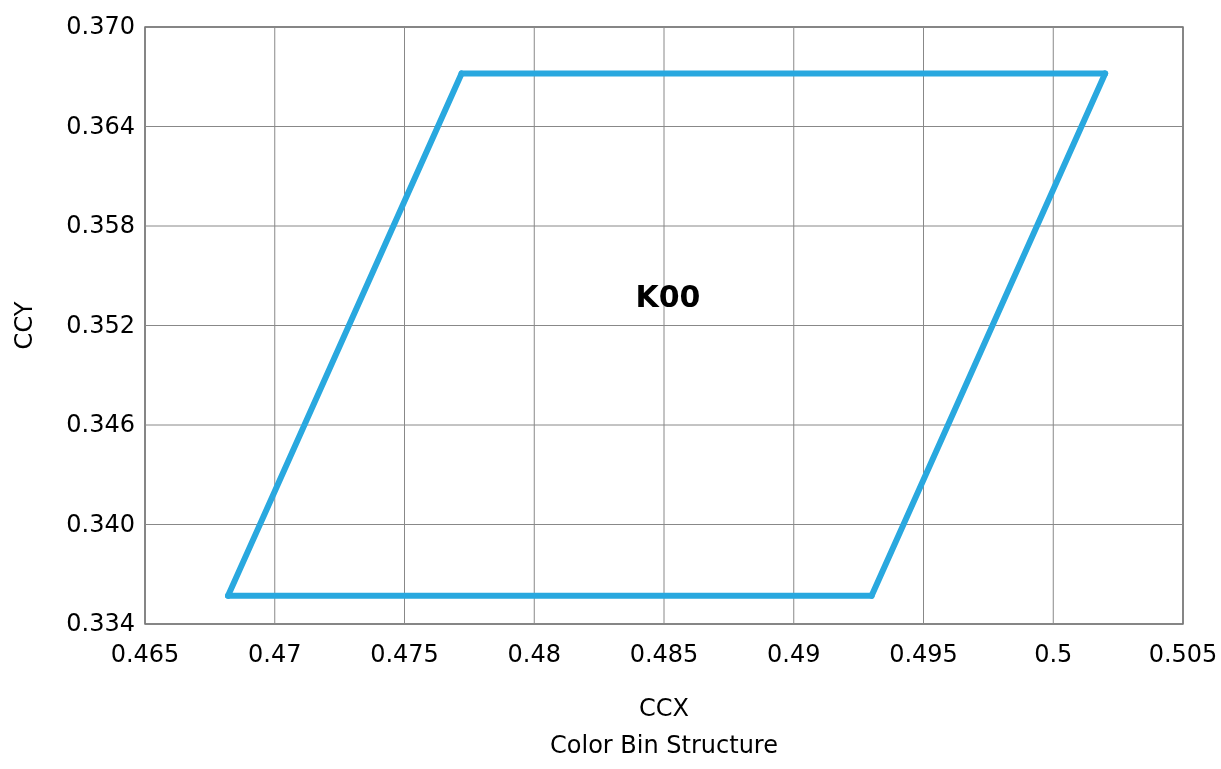  Describe the element at coordinates (923, 654) in the screenshot. I see `x-tick-label: 0.495` at that location.